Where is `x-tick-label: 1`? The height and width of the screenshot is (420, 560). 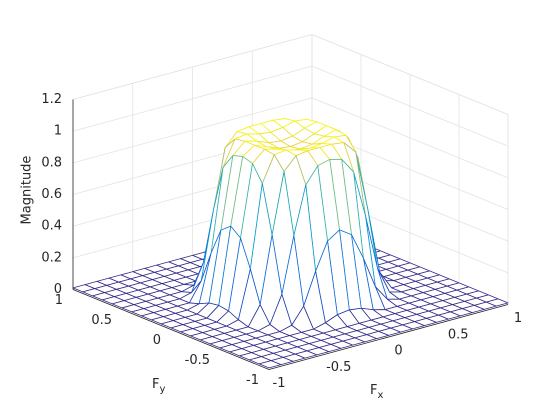 x-tick-label: 1 is located at coordinates (518, 318).